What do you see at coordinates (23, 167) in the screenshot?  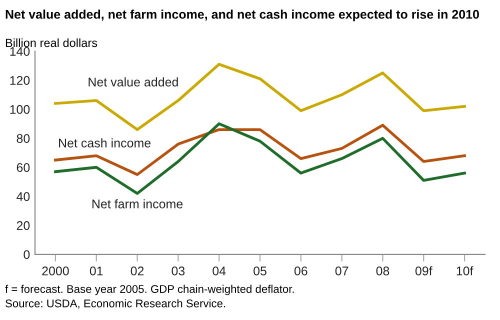 I see `y-tick-label: 60` at bounding box center [23, 167].